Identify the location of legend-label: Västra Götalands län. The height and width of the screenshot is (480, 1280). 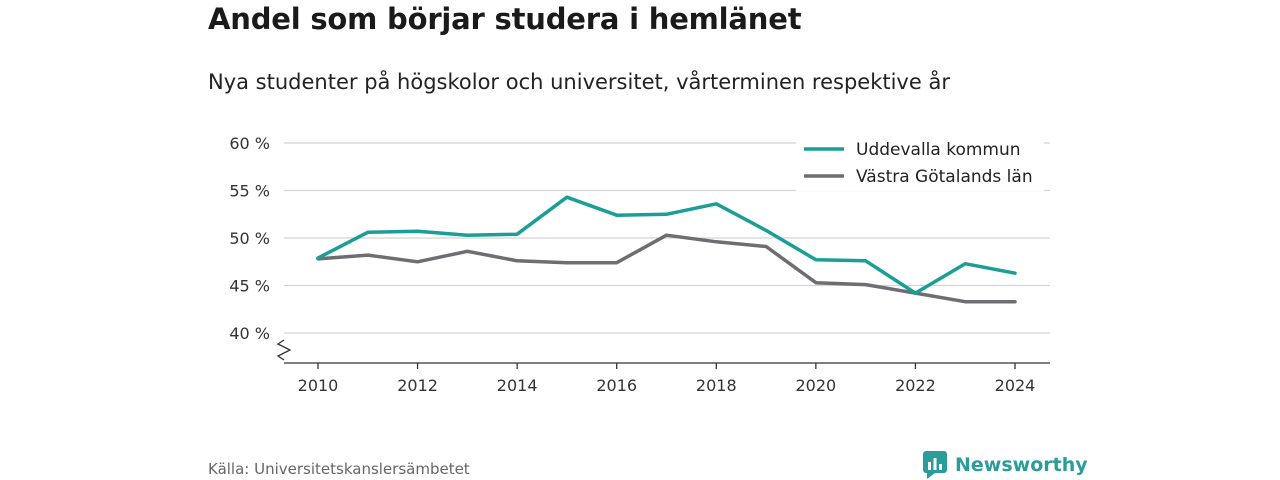
(944, 177).